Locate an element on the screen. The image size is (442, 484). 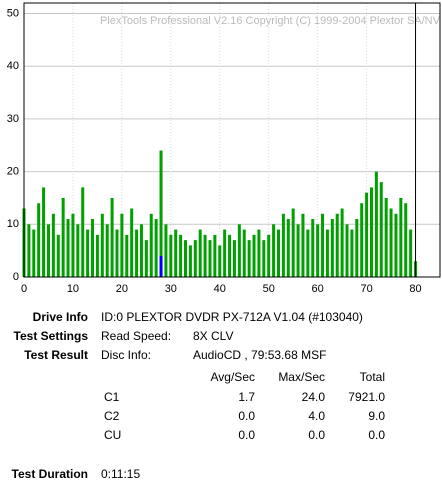
column-header: Max/Sec is located at coordinates (301, 377).